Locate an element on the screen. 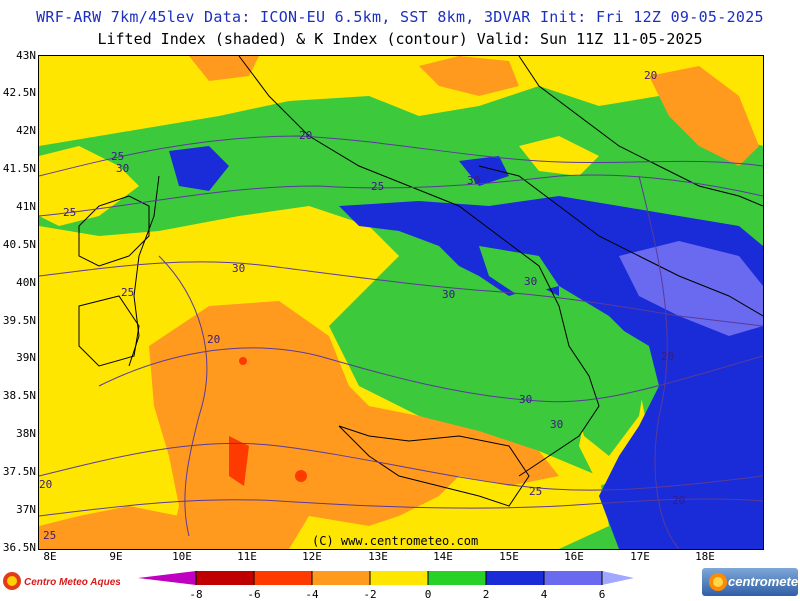 This screenshot has height=601, width=800. lat-label: 42N is located at coordinates (26, 130).